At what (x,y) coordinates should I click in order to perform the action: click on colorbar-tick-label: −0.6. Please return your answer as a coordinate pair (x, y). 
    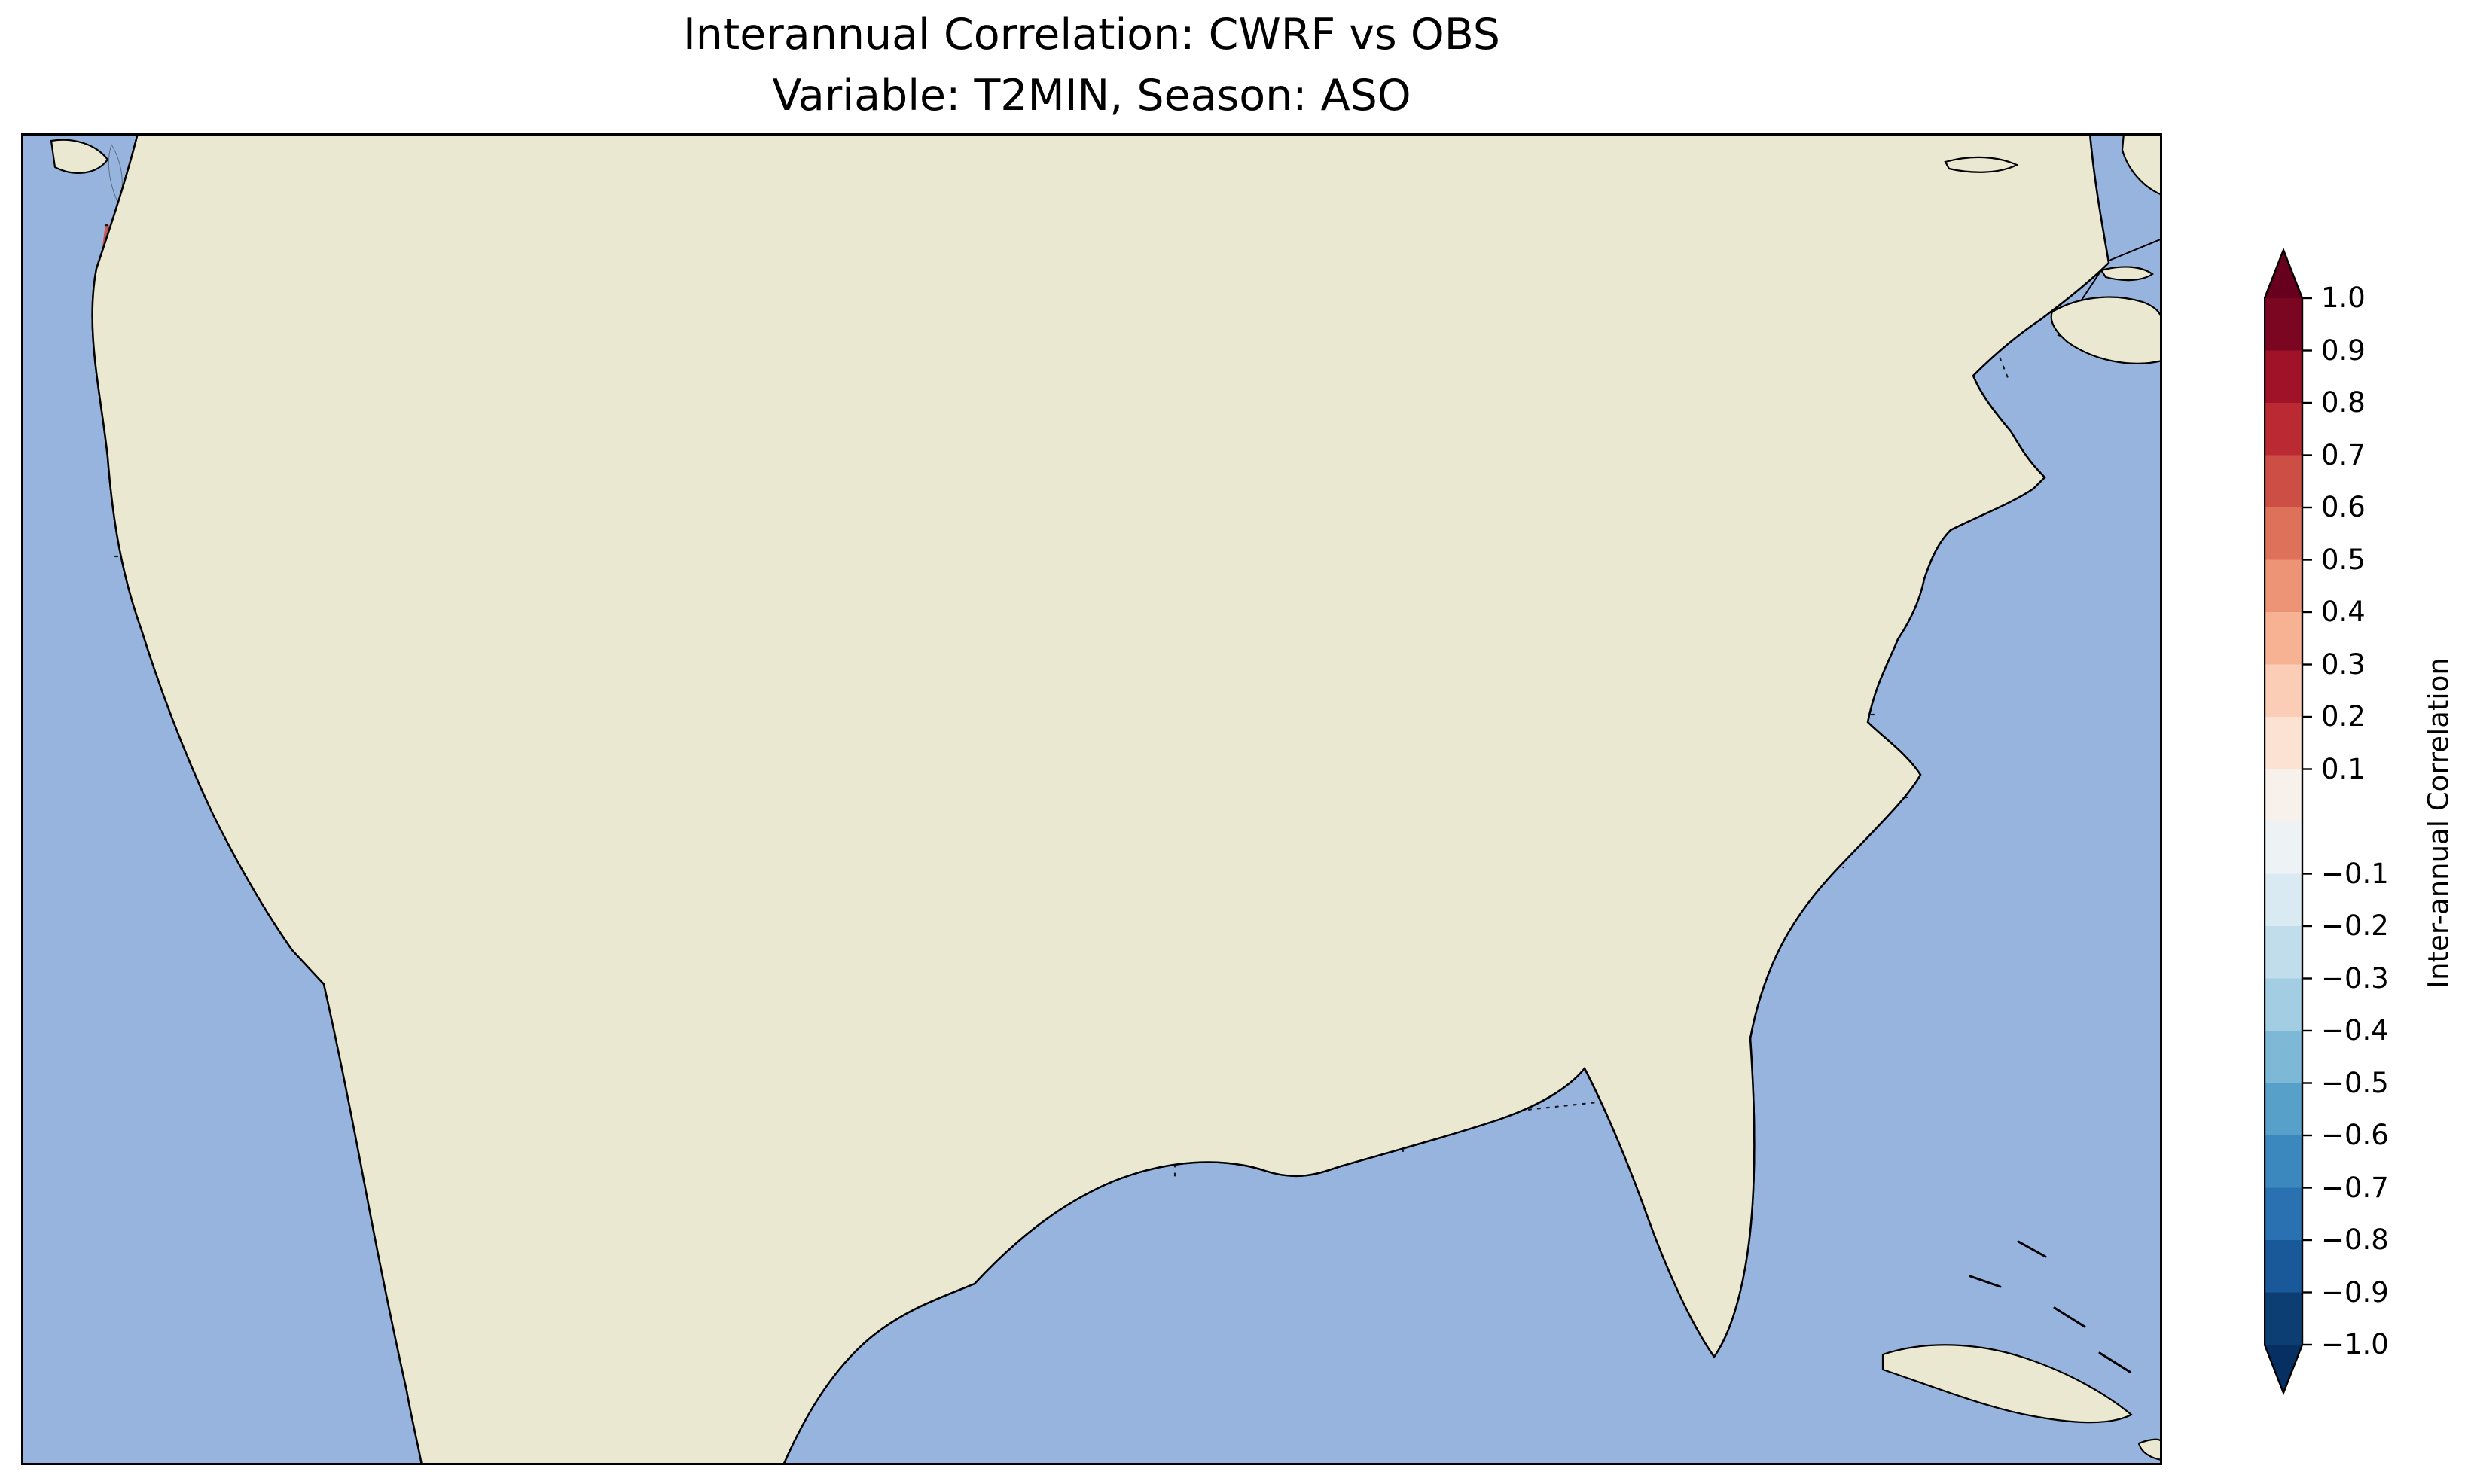
    Looking at the image, I should click on (2355, 1135).